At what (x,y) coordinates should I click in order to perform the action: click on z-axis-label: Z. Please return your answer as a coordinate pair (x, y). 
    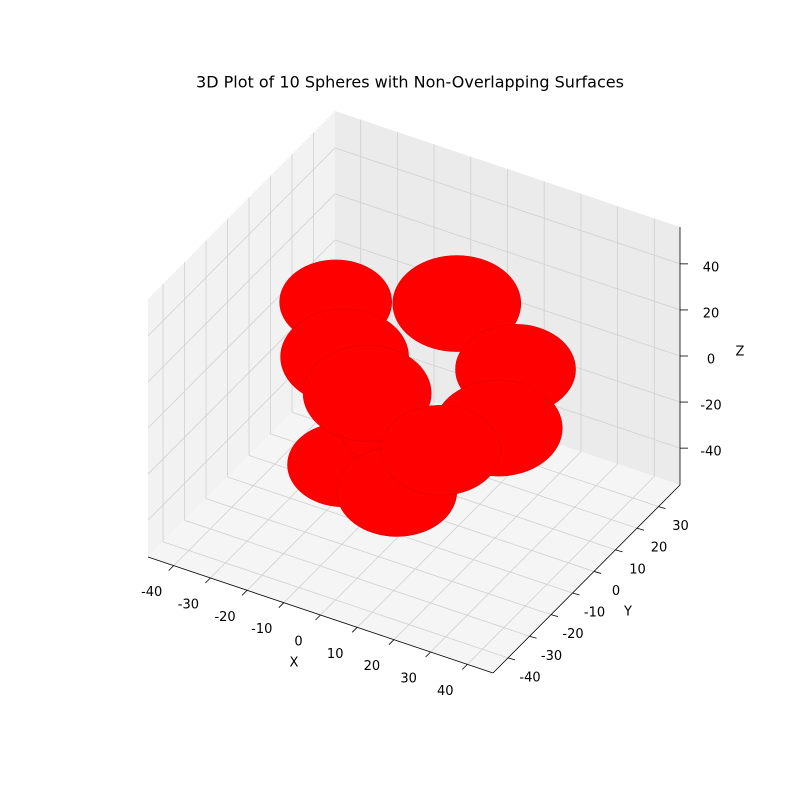
    Looking at the image, I should click on (740, 352).